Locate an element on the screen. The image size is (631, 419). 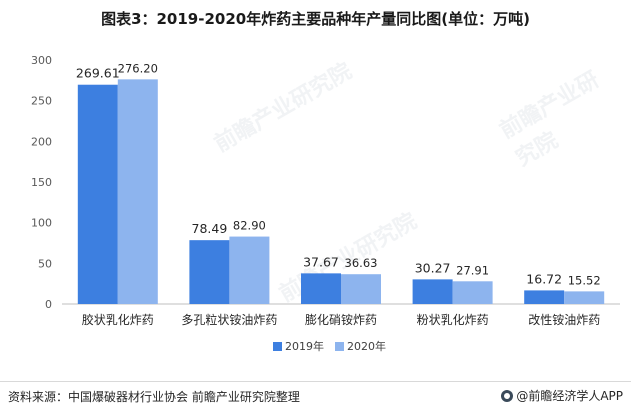
category-label: 改性铵油炸药 is located at coordinates (564, 319).